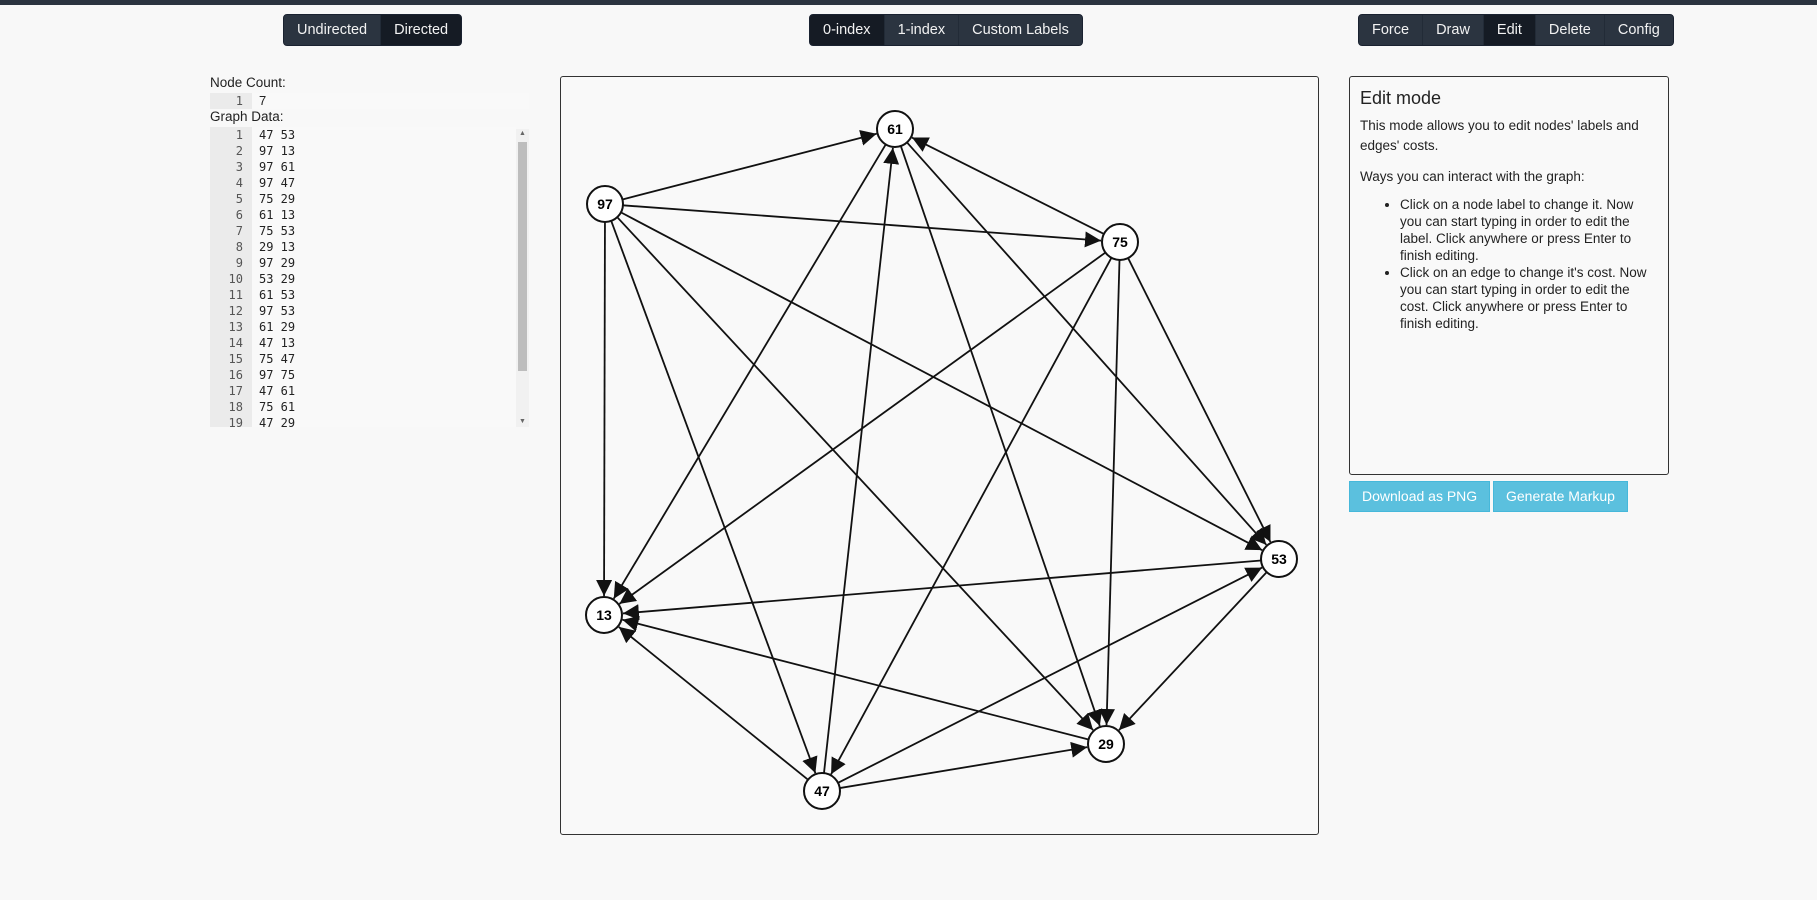  What do you see at coordinates (277, 199) in the screenshot?
I see `edge-line-text: 75 29` at bounding box center [277, 199].